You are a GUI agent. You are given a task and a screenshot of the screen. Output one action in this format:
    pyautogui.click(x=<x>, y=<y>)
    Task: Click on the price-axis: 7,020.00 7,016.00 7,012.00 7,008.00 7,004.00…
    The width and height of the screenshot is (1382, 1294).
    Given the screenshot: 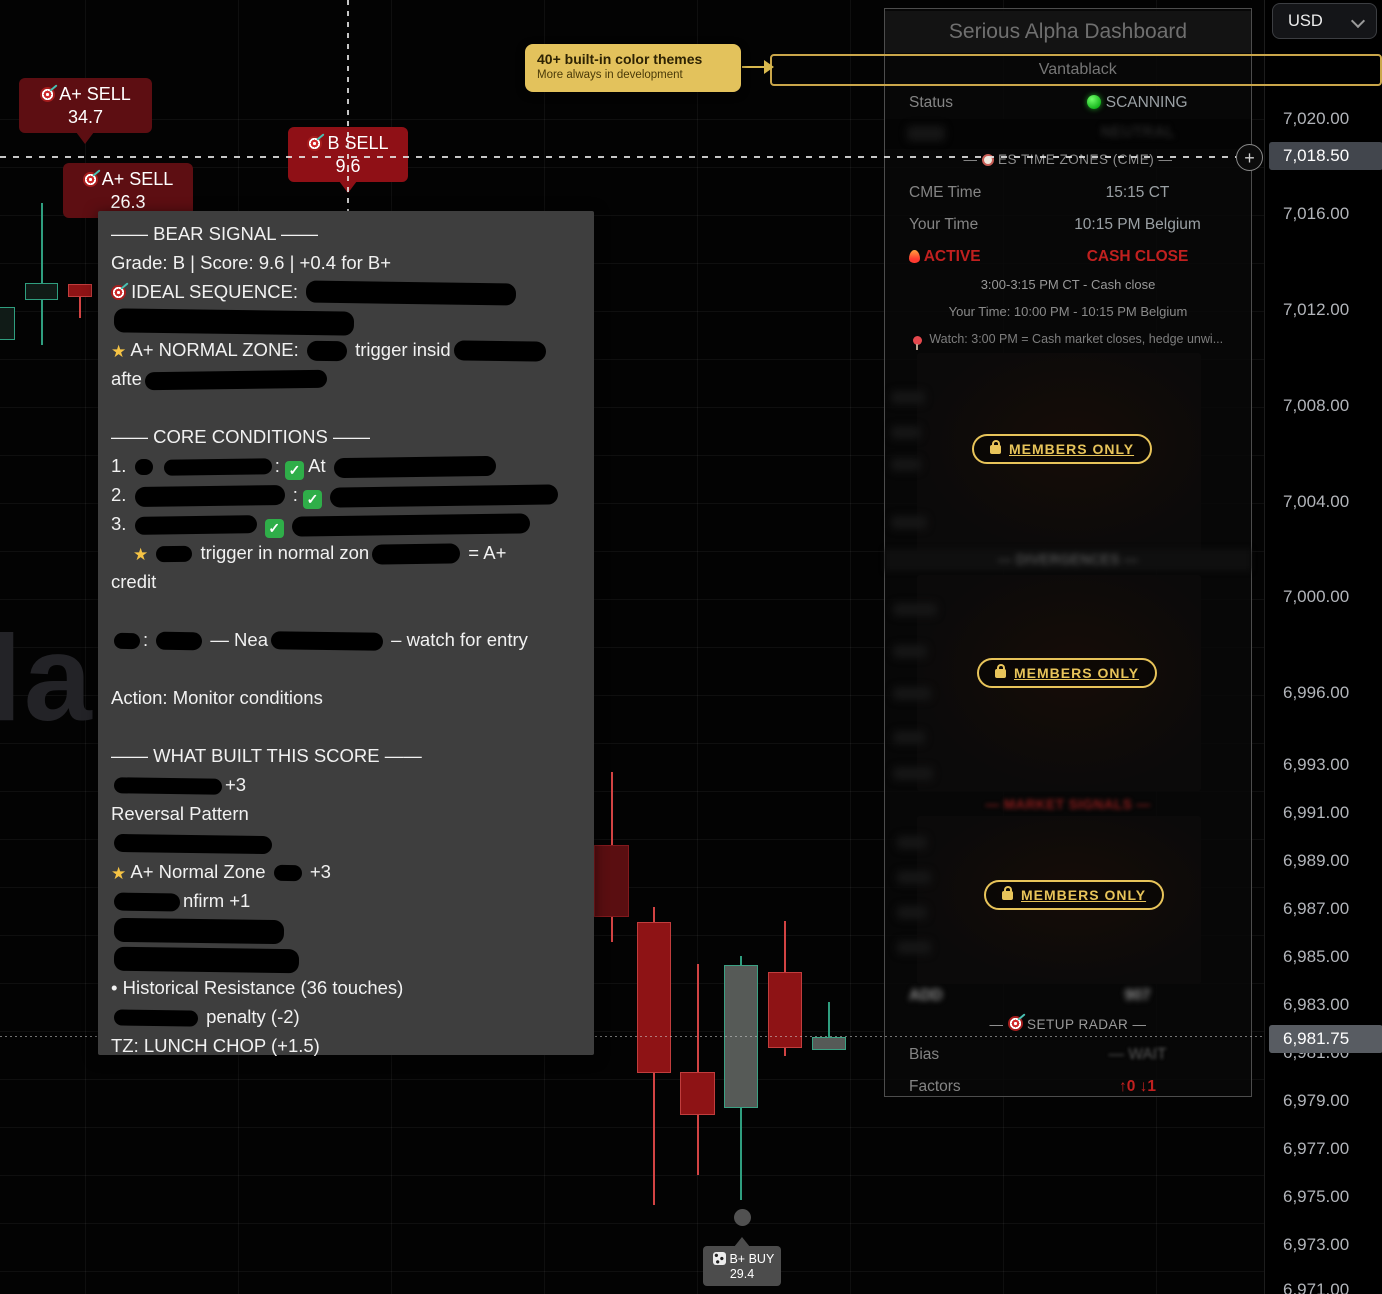 What is the action you would take?
    pyautogui.click(x=1323, y=647)
    